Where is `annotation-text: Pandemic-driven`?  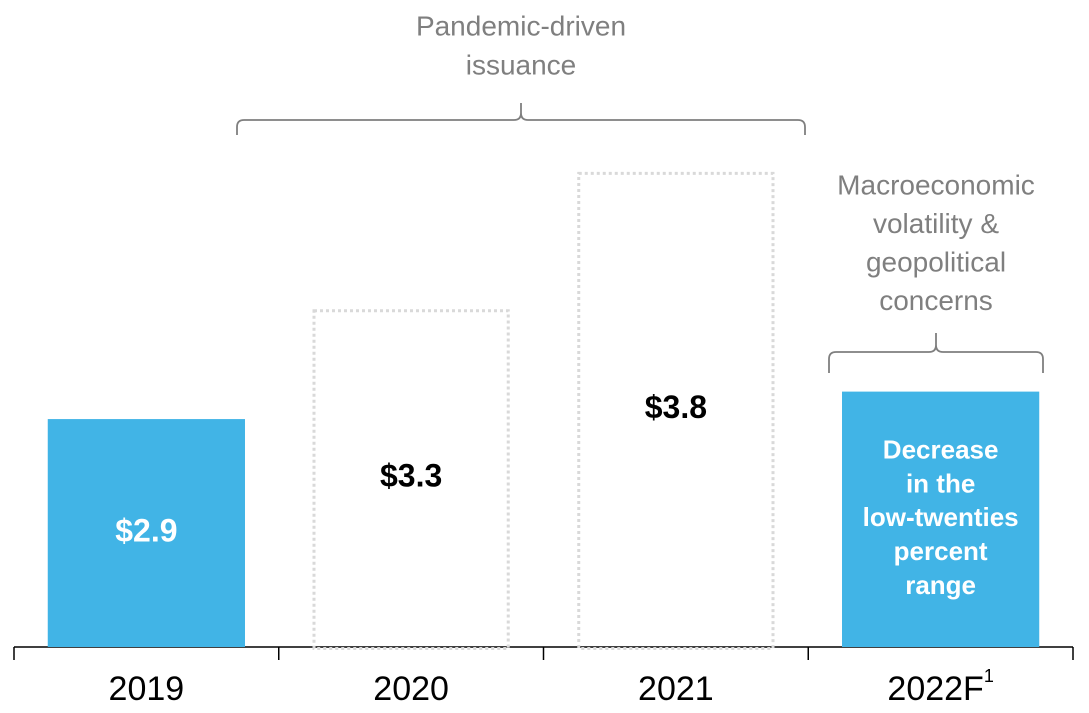 annotation-text: Pandemic-driven is located at coordinates (521, 25).